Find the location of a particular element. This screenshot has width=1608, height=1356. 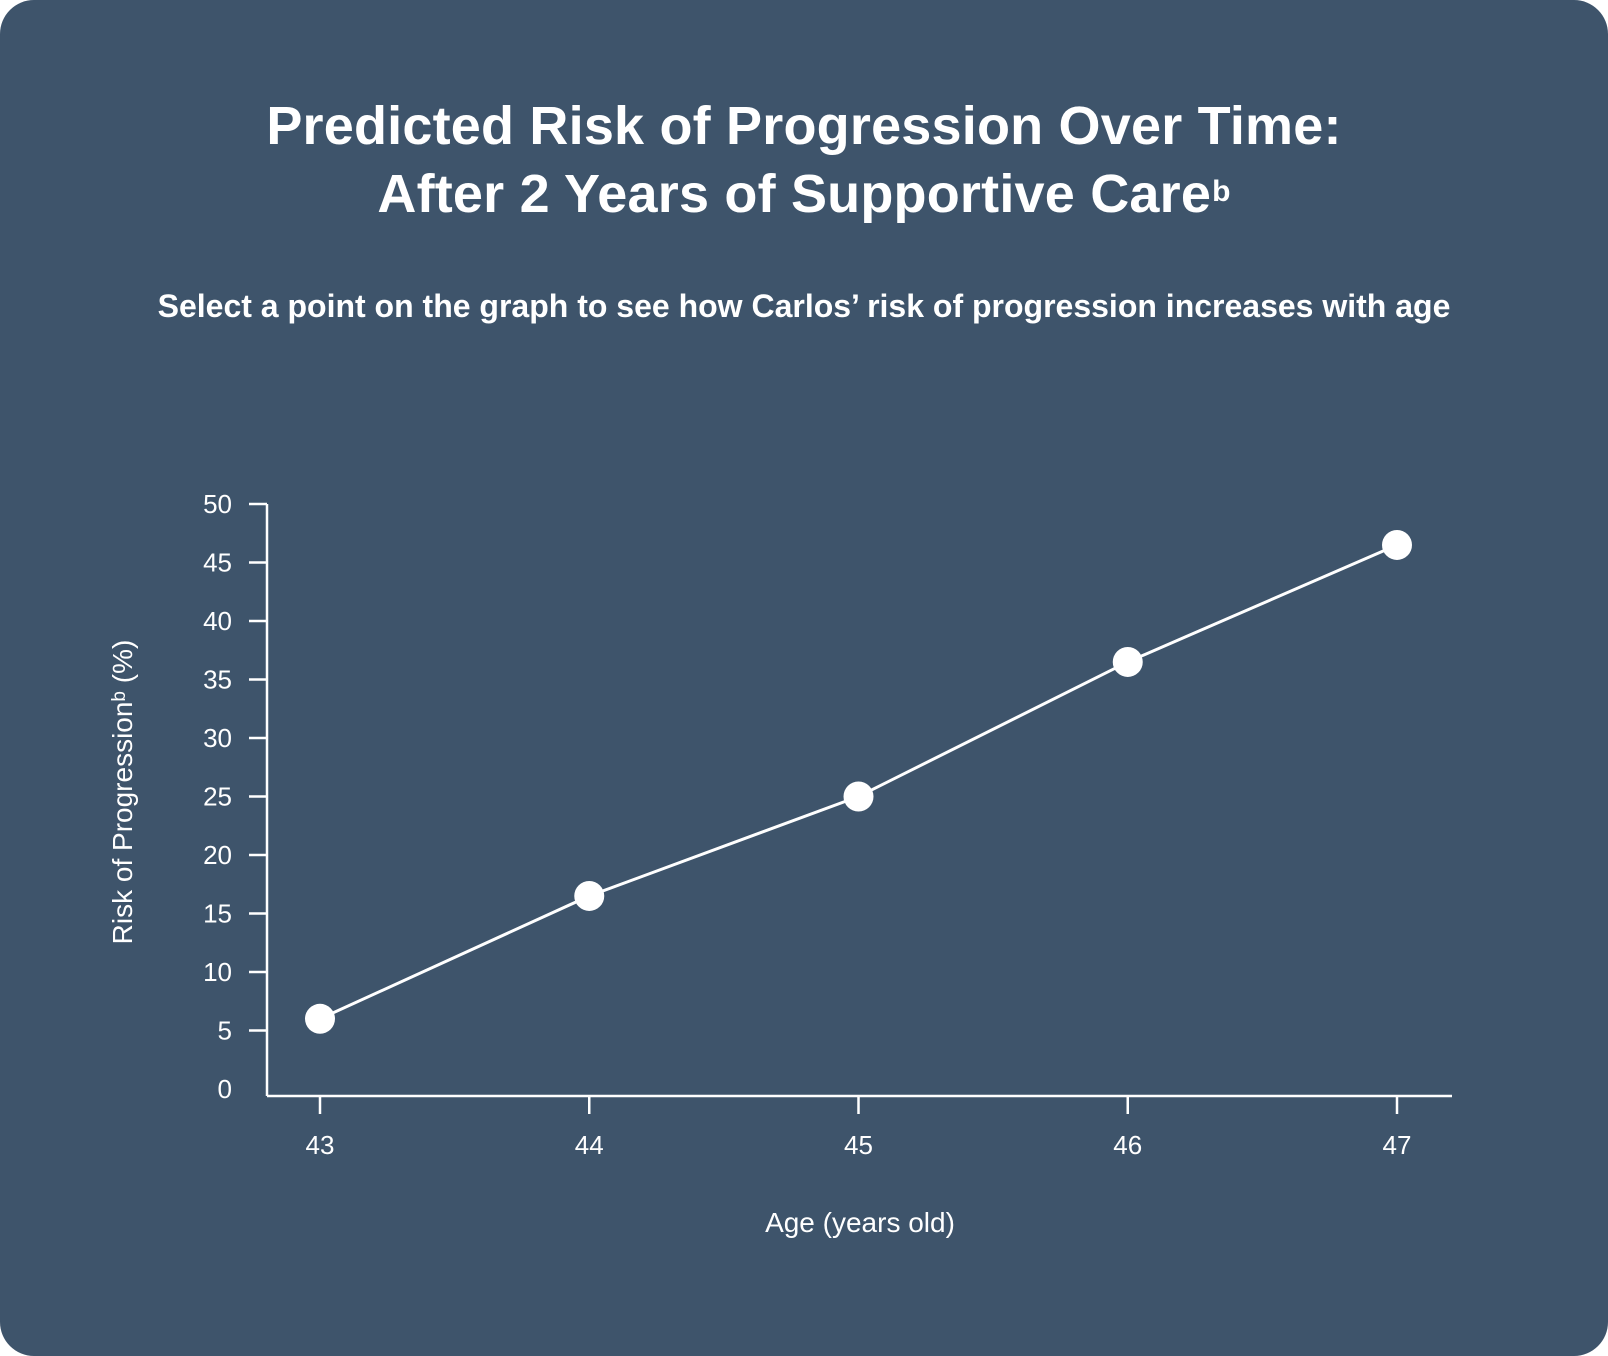

y-tick-label: 5 is located at coordinates (225, 1031).